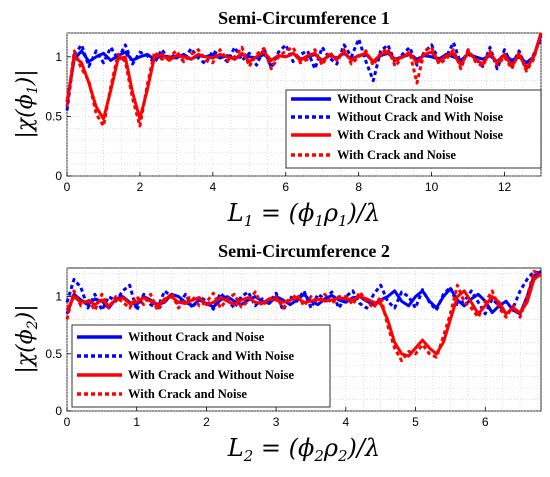 The image size is (550, 477). Describe the element at coordinates (415, 422) in the screenshot. I see `x-tick-label: 5` at that location.